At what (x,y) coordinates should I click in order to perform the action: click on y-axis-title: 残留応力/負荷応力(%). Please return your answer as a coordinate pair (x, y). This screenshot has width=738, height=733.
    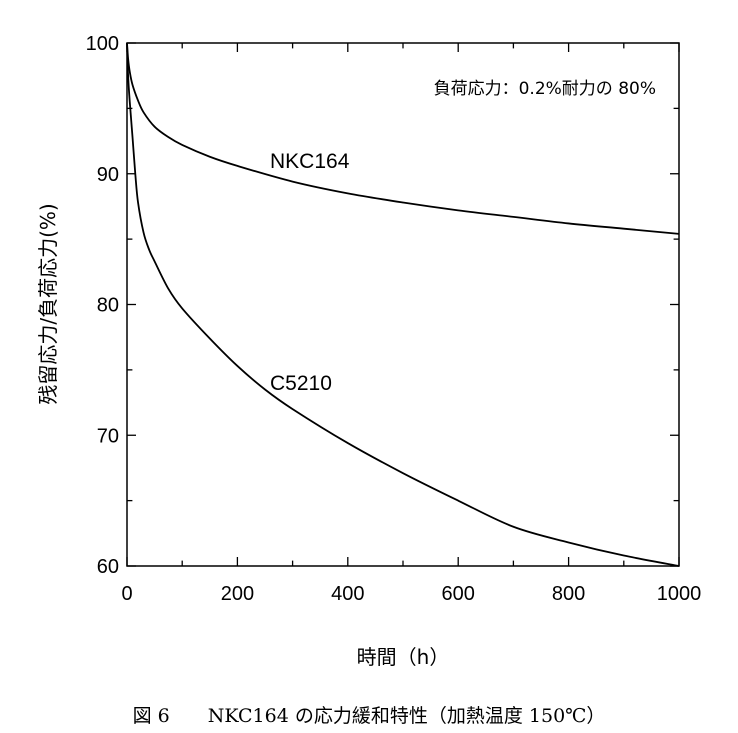
    Looking at the image, I should click on (48, 303).